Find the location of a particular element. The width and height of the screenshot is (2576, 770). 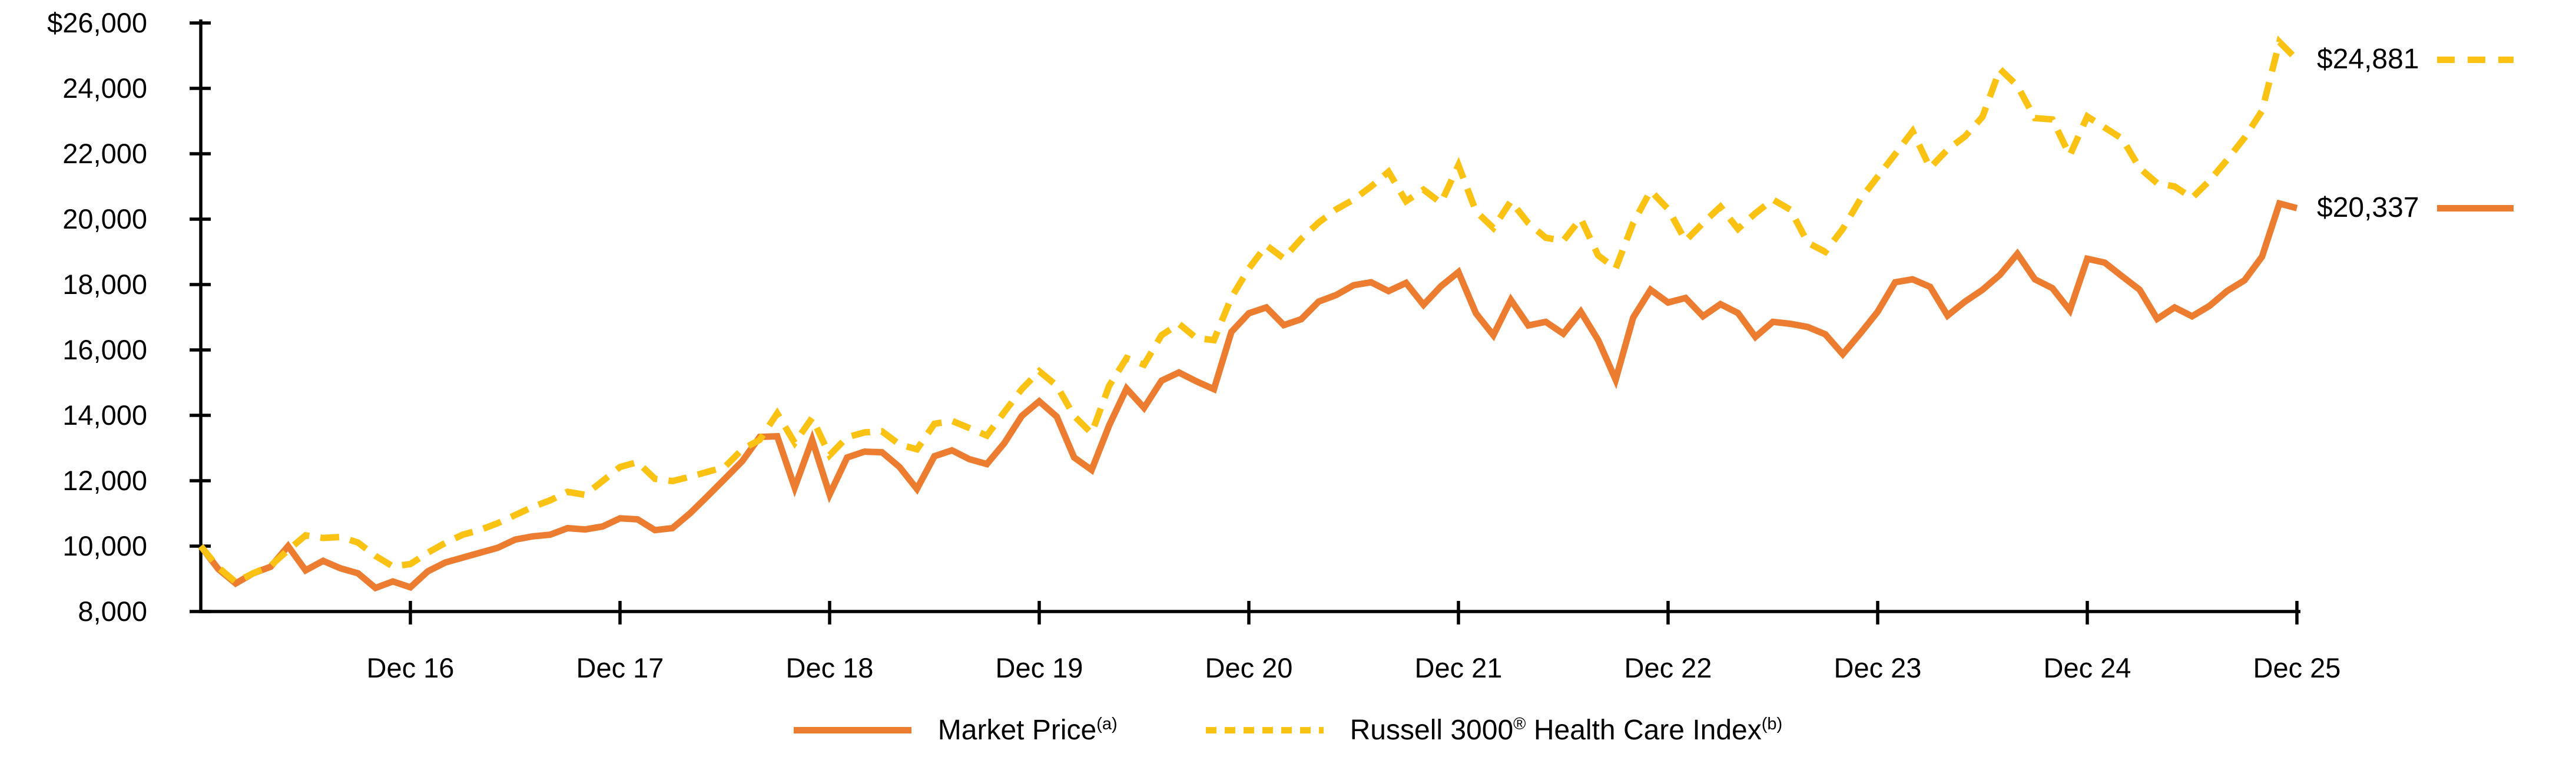

y-axis-tick-label: 18,000 is located at coordinates (104, 284).